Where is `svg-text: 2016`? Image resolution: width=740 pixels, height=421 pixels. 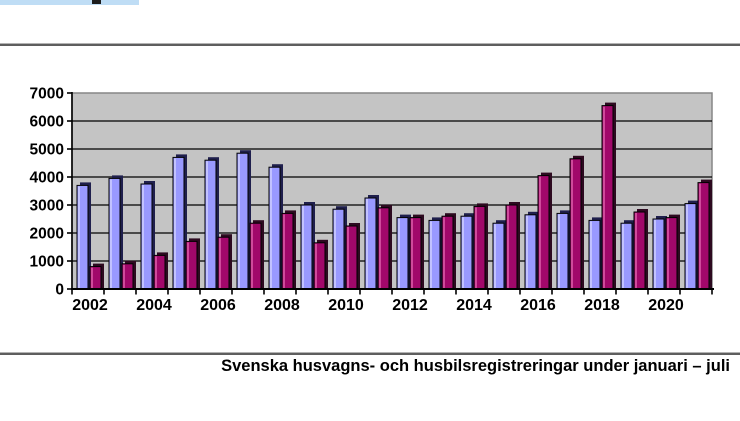 svg-text: 2016 is located at coordinates (538, 305).